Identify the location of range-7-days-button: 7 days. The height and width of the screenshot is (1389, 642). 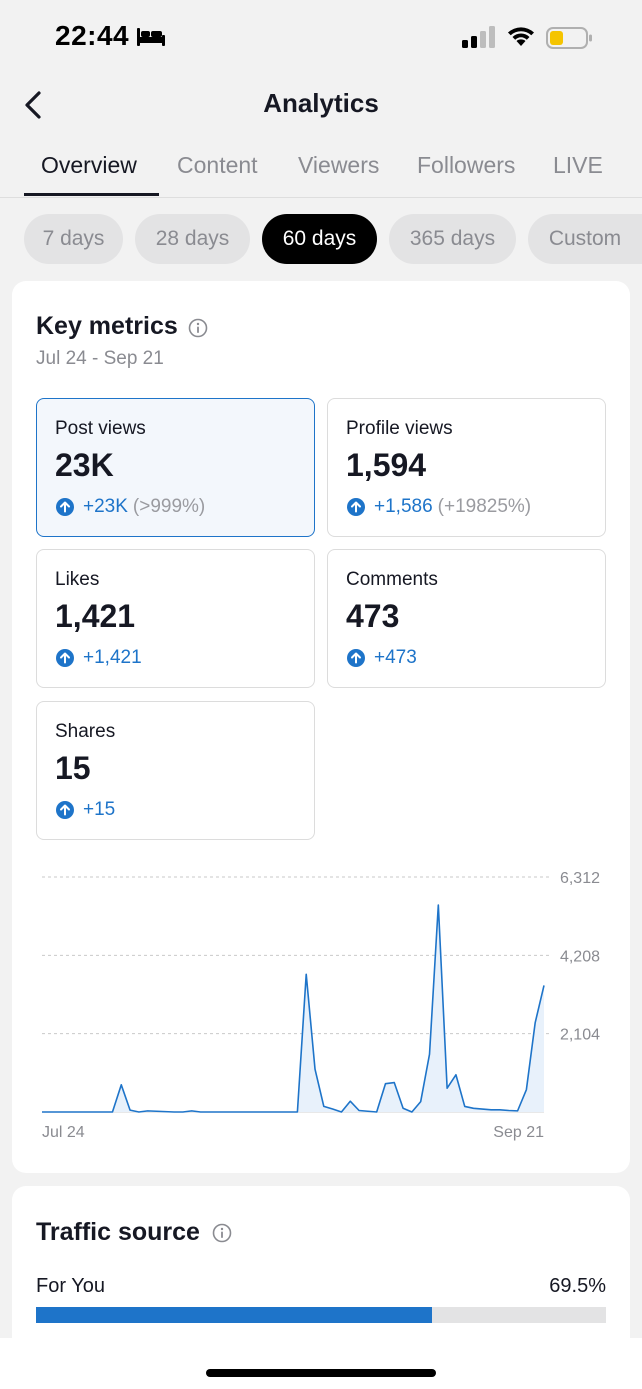
(73, 239).